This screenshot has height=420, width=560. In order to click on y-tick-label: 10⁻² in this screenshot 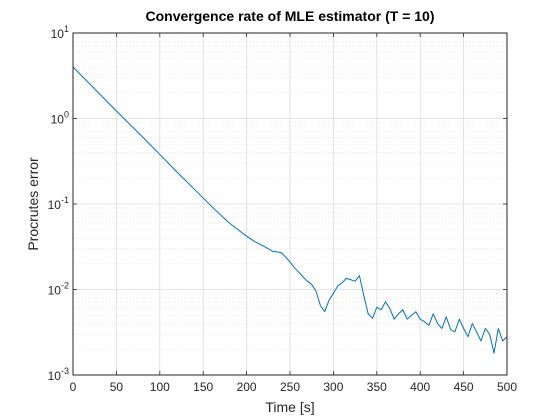, I will do `click(58, 289)`.